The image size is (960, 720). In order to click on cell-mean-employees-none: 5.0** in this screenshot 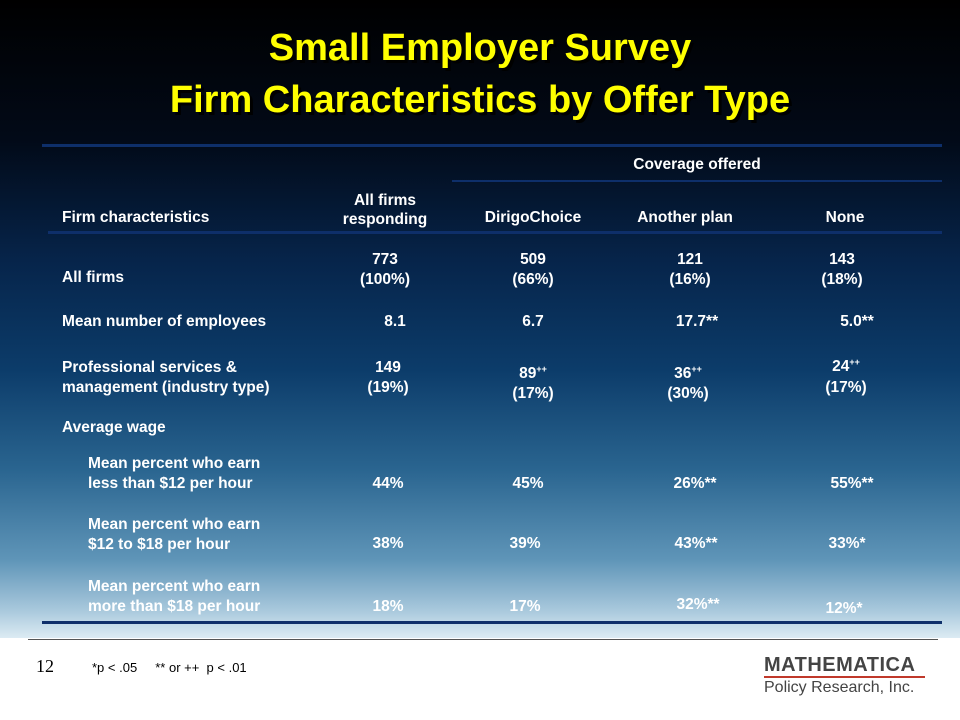, I will do `click(857, 321)`.